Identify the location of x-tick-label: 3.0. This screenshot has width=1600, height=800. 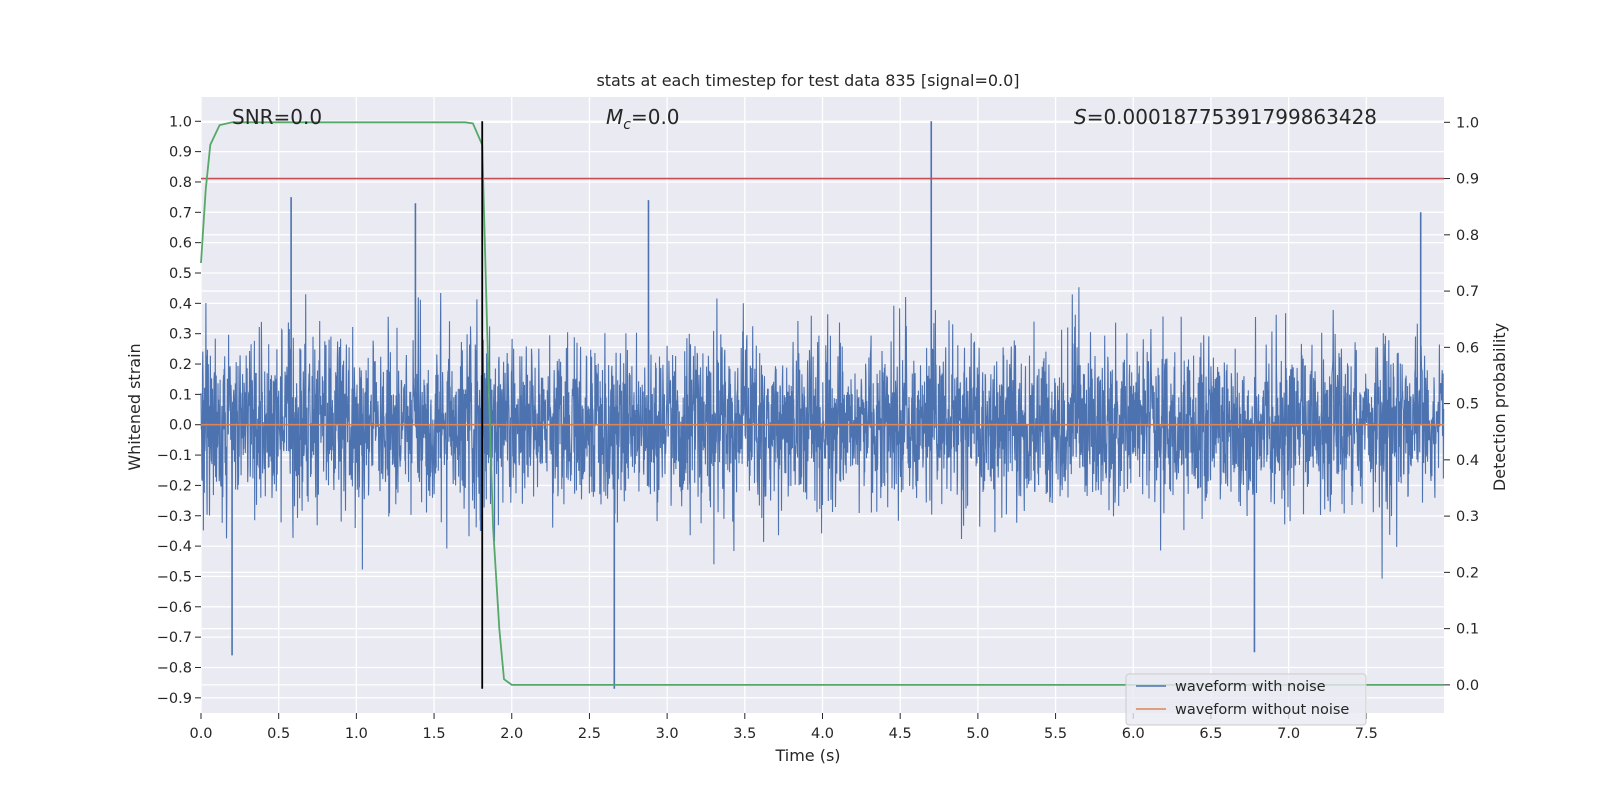
(667, 734).